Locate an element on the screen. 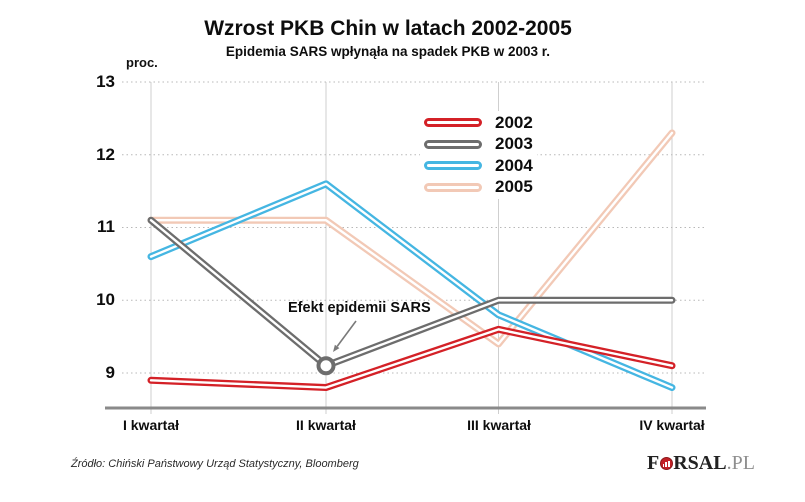 Image resolution: width=805 pixels, height=502 pixels. y-axis-unit-label: proc. is located at coordinates (142, 62).